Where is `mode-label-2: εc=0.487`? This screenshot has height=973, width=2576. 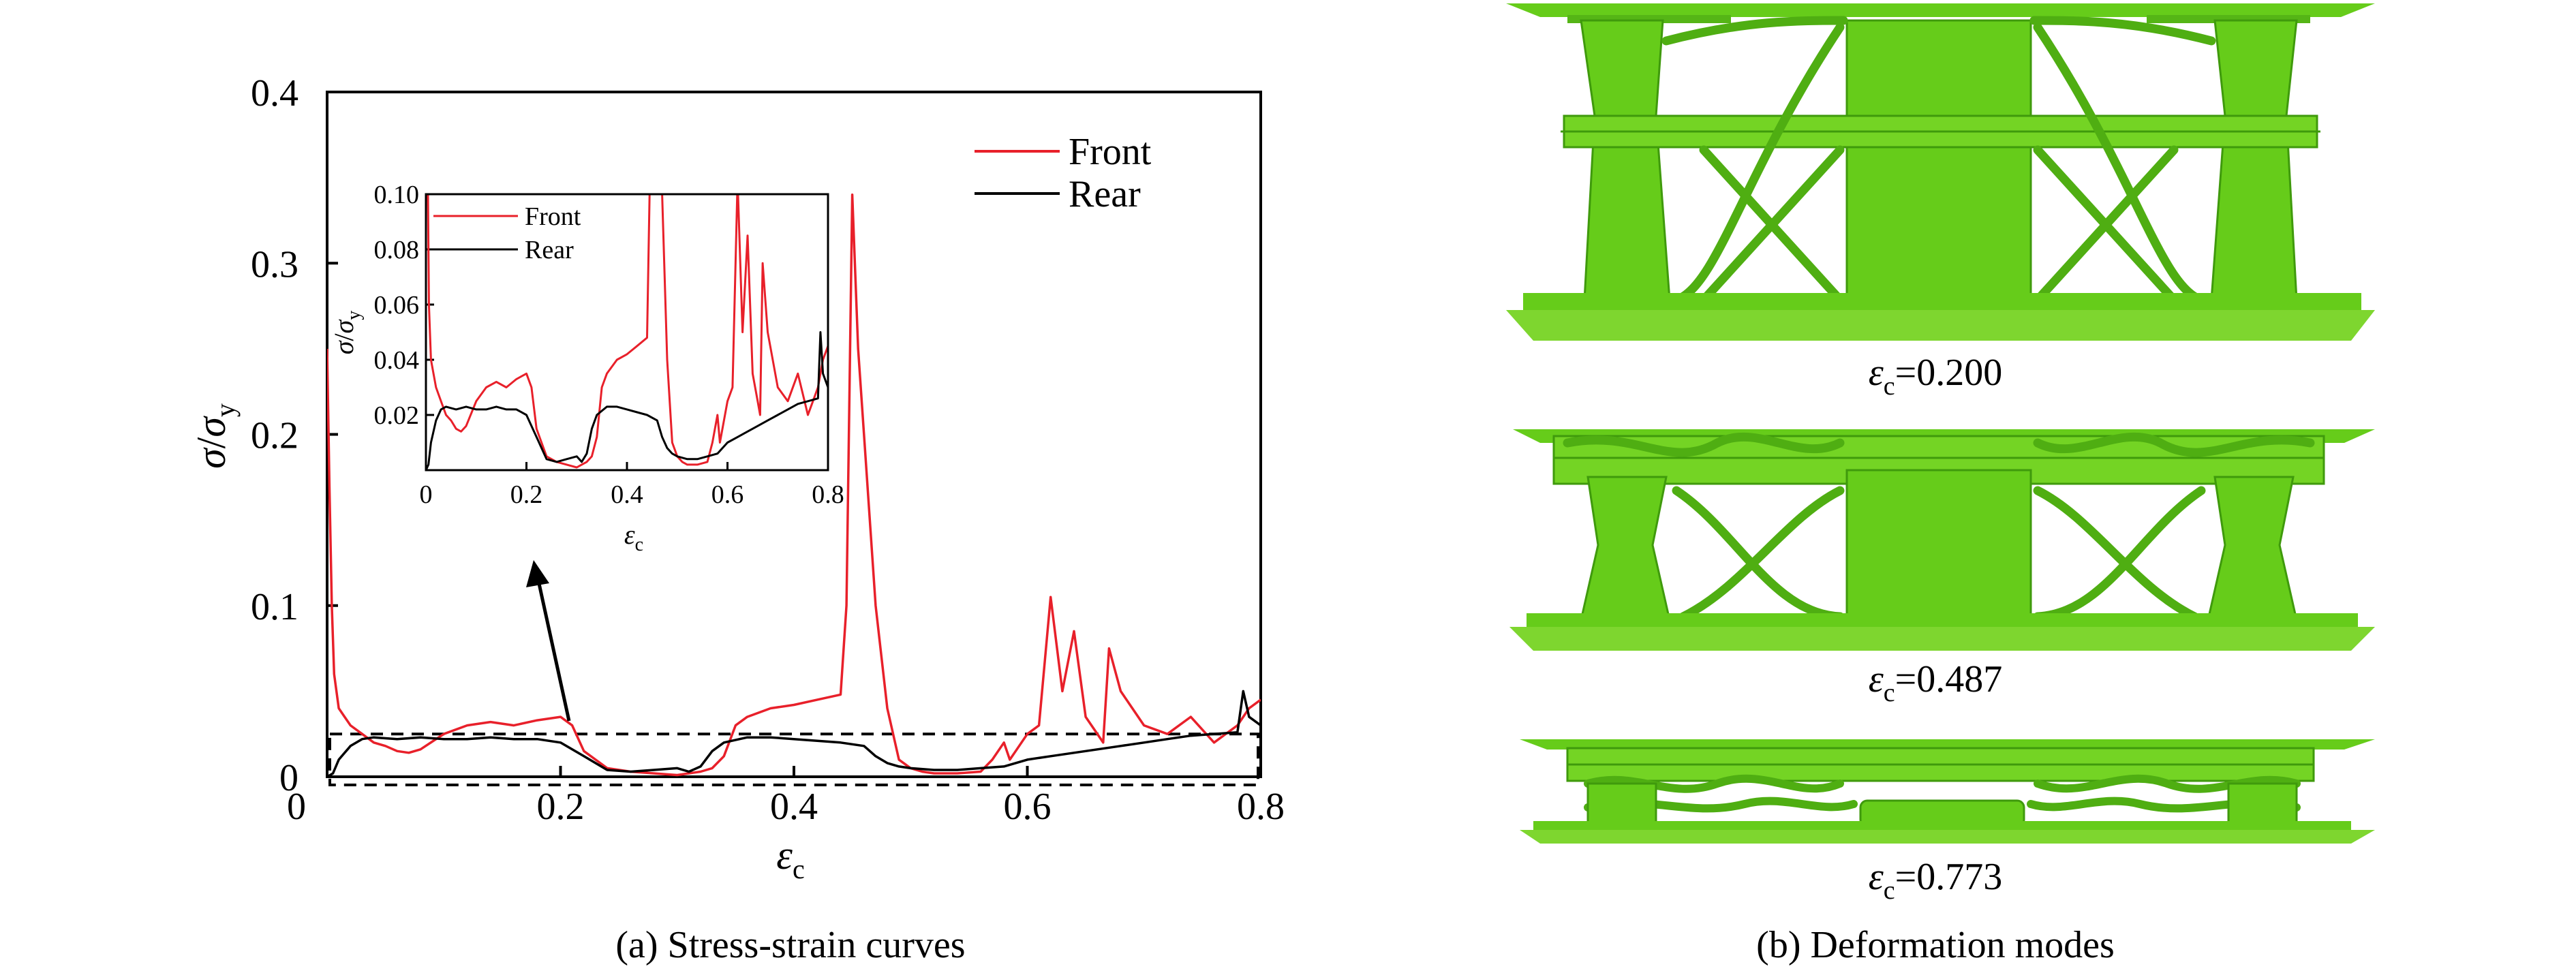
mode-label-2: εc=0.487 is located at coordinates (1936, 682).